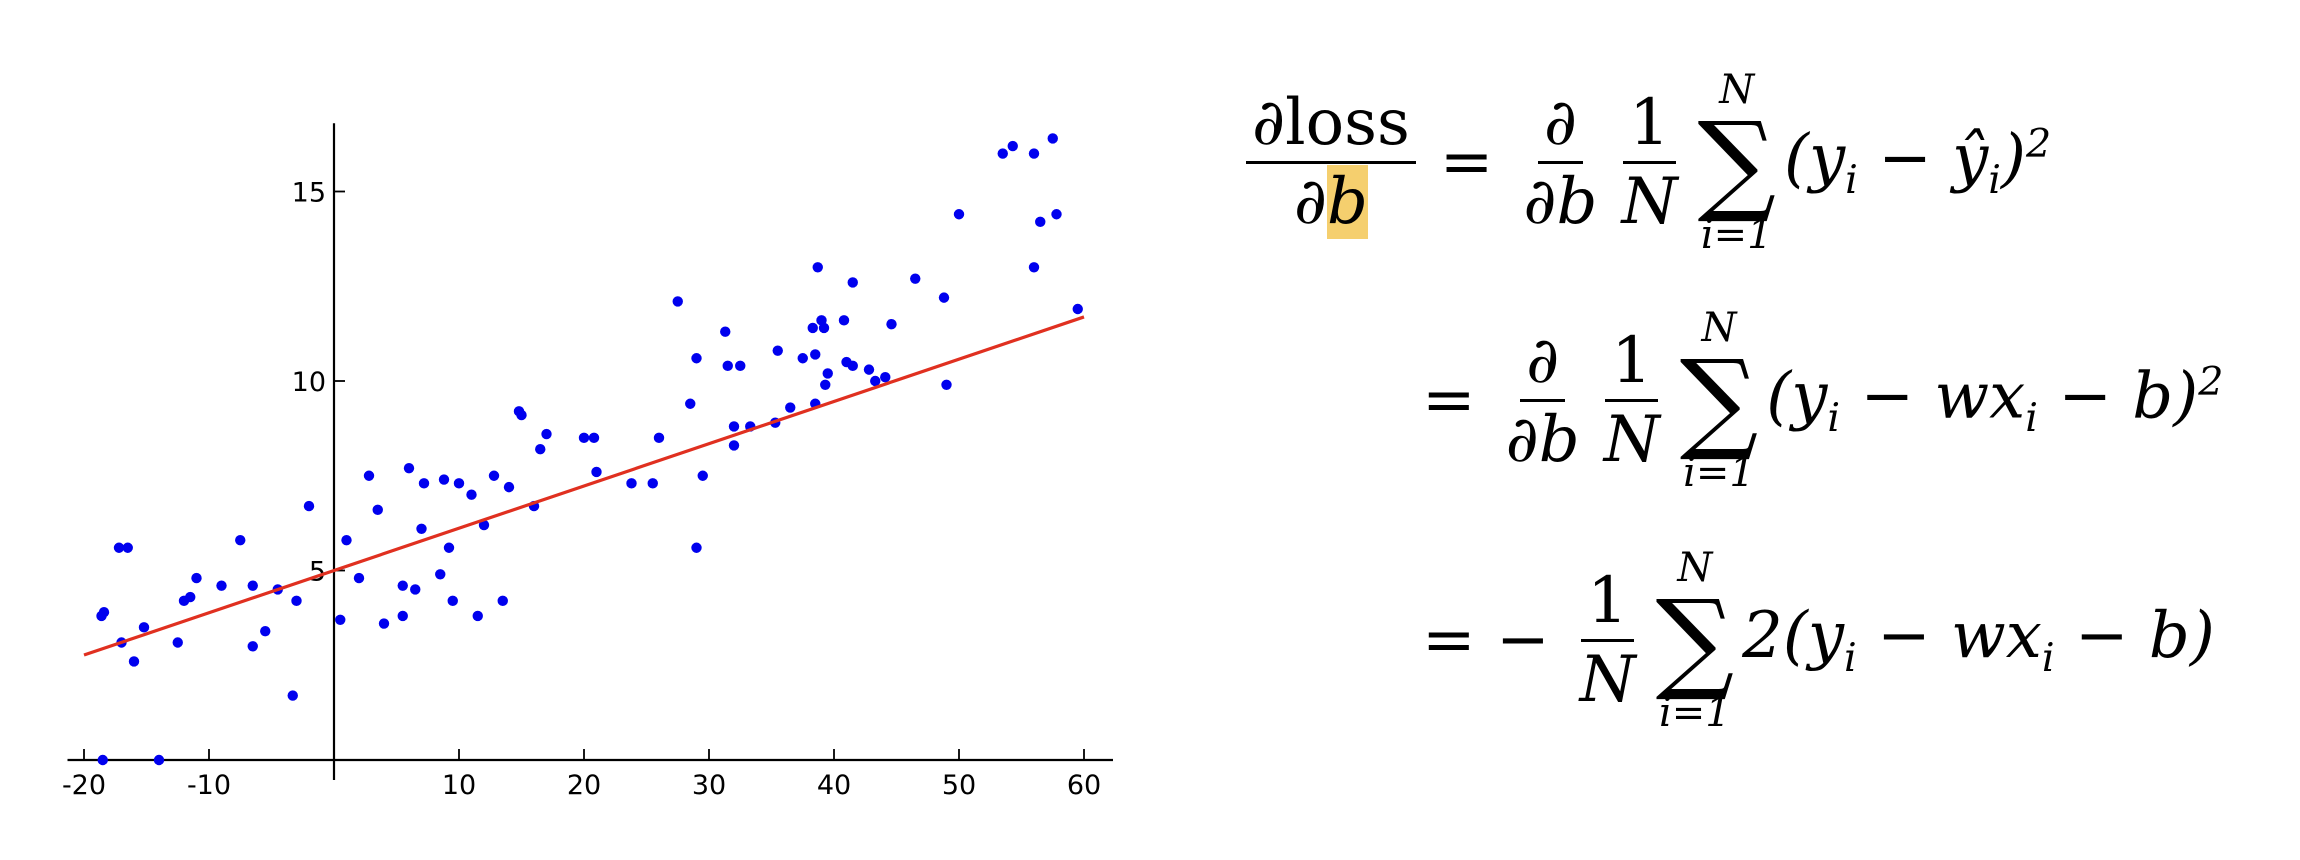 This screenshot has width=2300, height=860. Describe the element at coordinates (1084, 785) in the screenshot. I see `x-tick-label: 60` at that location.